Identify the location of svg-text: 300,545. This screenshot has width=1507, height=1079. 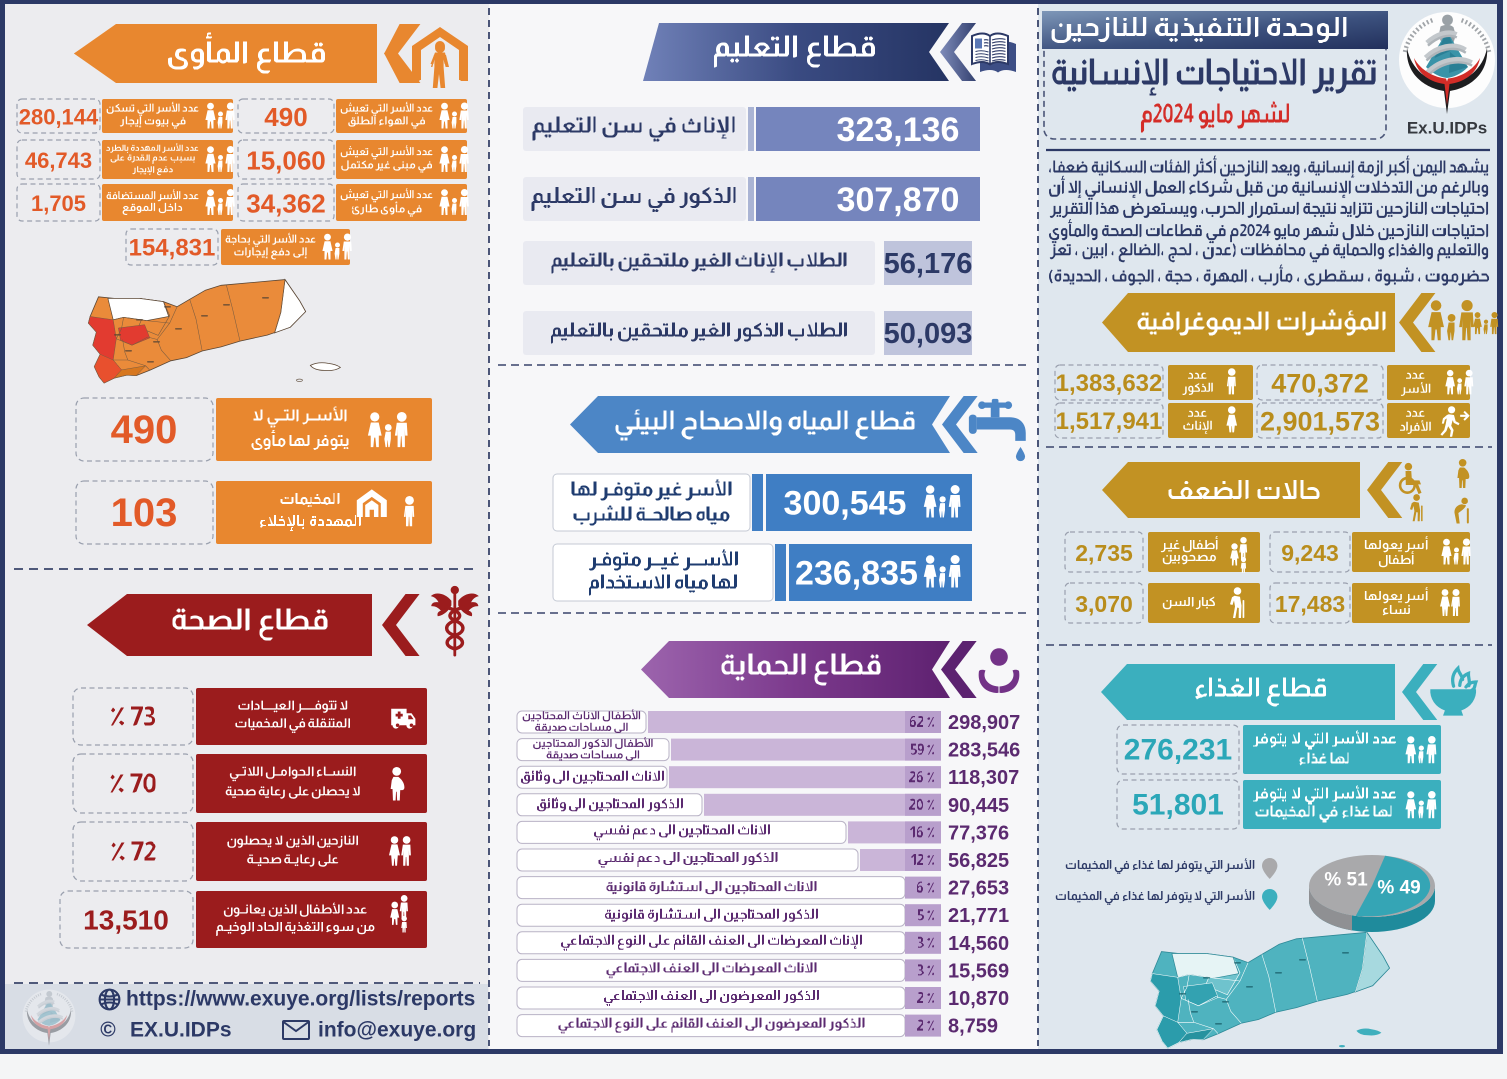
(845, 504).